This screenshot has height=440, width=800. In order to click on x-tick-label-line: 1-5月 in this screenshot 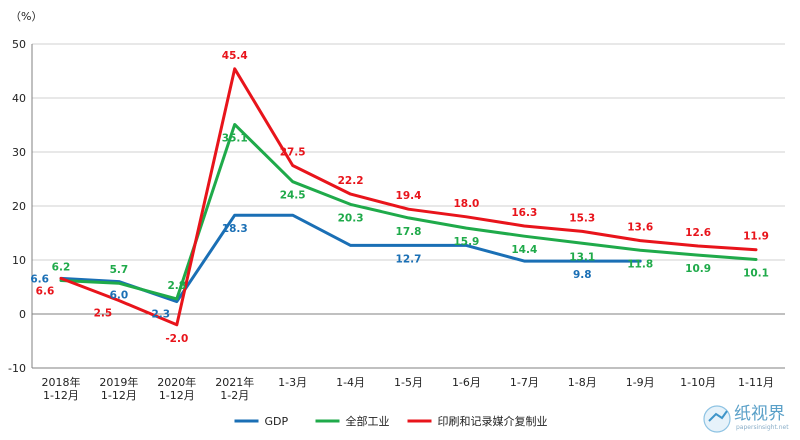, I will do `click(408, 382)`.